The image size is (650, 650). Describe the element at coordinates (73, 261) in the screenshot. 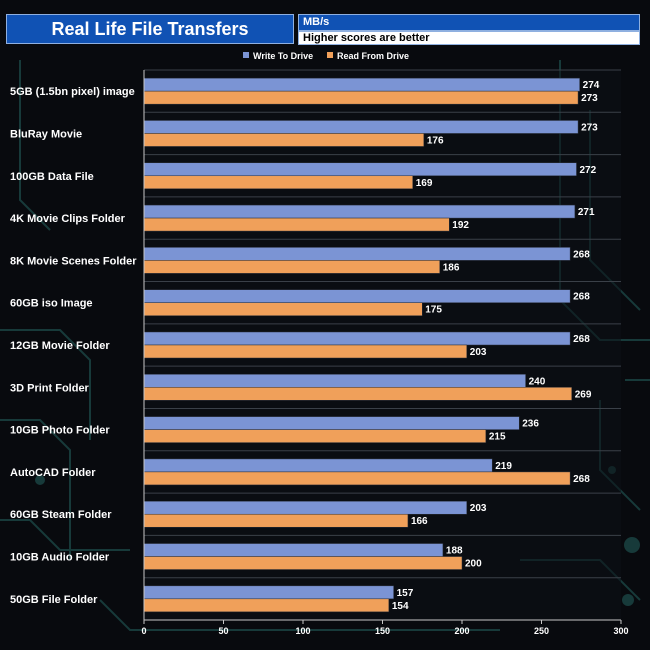

I see `category-label: 8K Movie Scenes Folder` at that location.